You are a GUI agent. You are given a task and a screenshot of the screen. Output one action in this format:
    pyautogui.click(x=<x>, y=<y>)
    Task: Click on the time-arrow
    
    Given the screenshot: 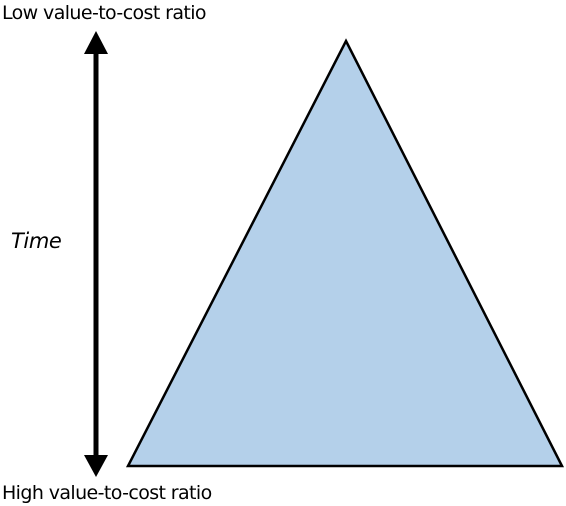 What is the action you would take?
    pyautogui.click(x=96, y=254)
    